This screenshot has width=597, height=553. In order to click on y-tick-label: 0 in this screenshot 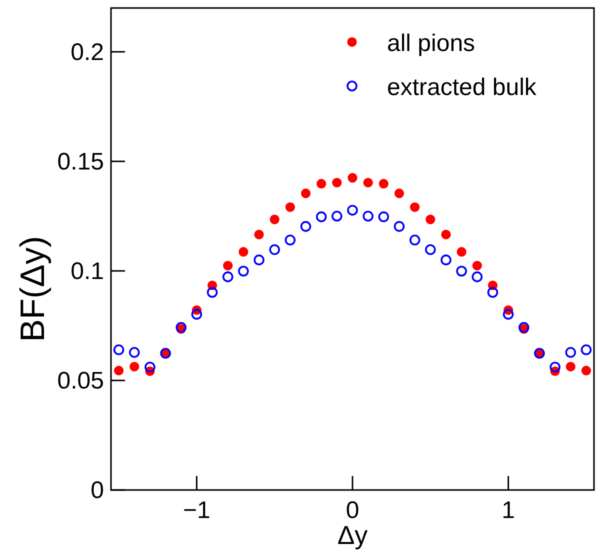, I will do `click(97, 490)`.